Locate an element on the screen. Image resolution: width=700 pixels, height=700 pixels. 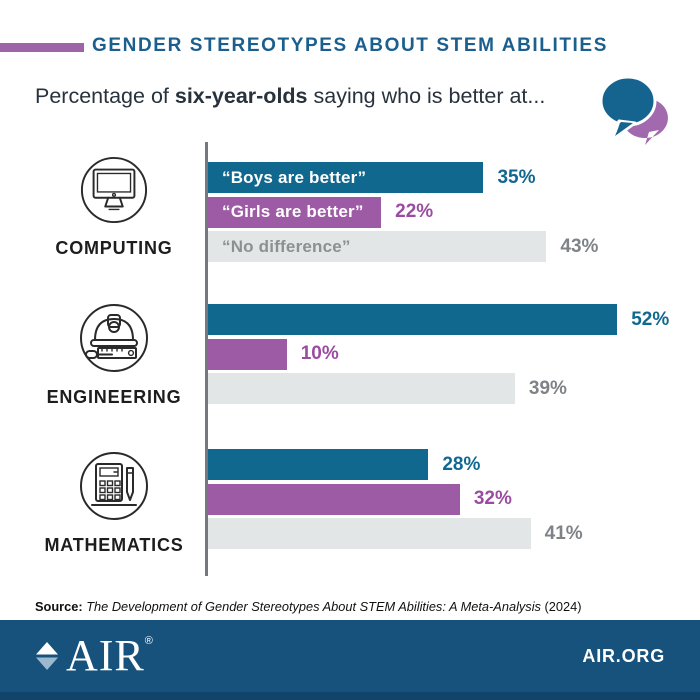
bar-row: “Girls are better” 22% is located at coordinates (403, 212).